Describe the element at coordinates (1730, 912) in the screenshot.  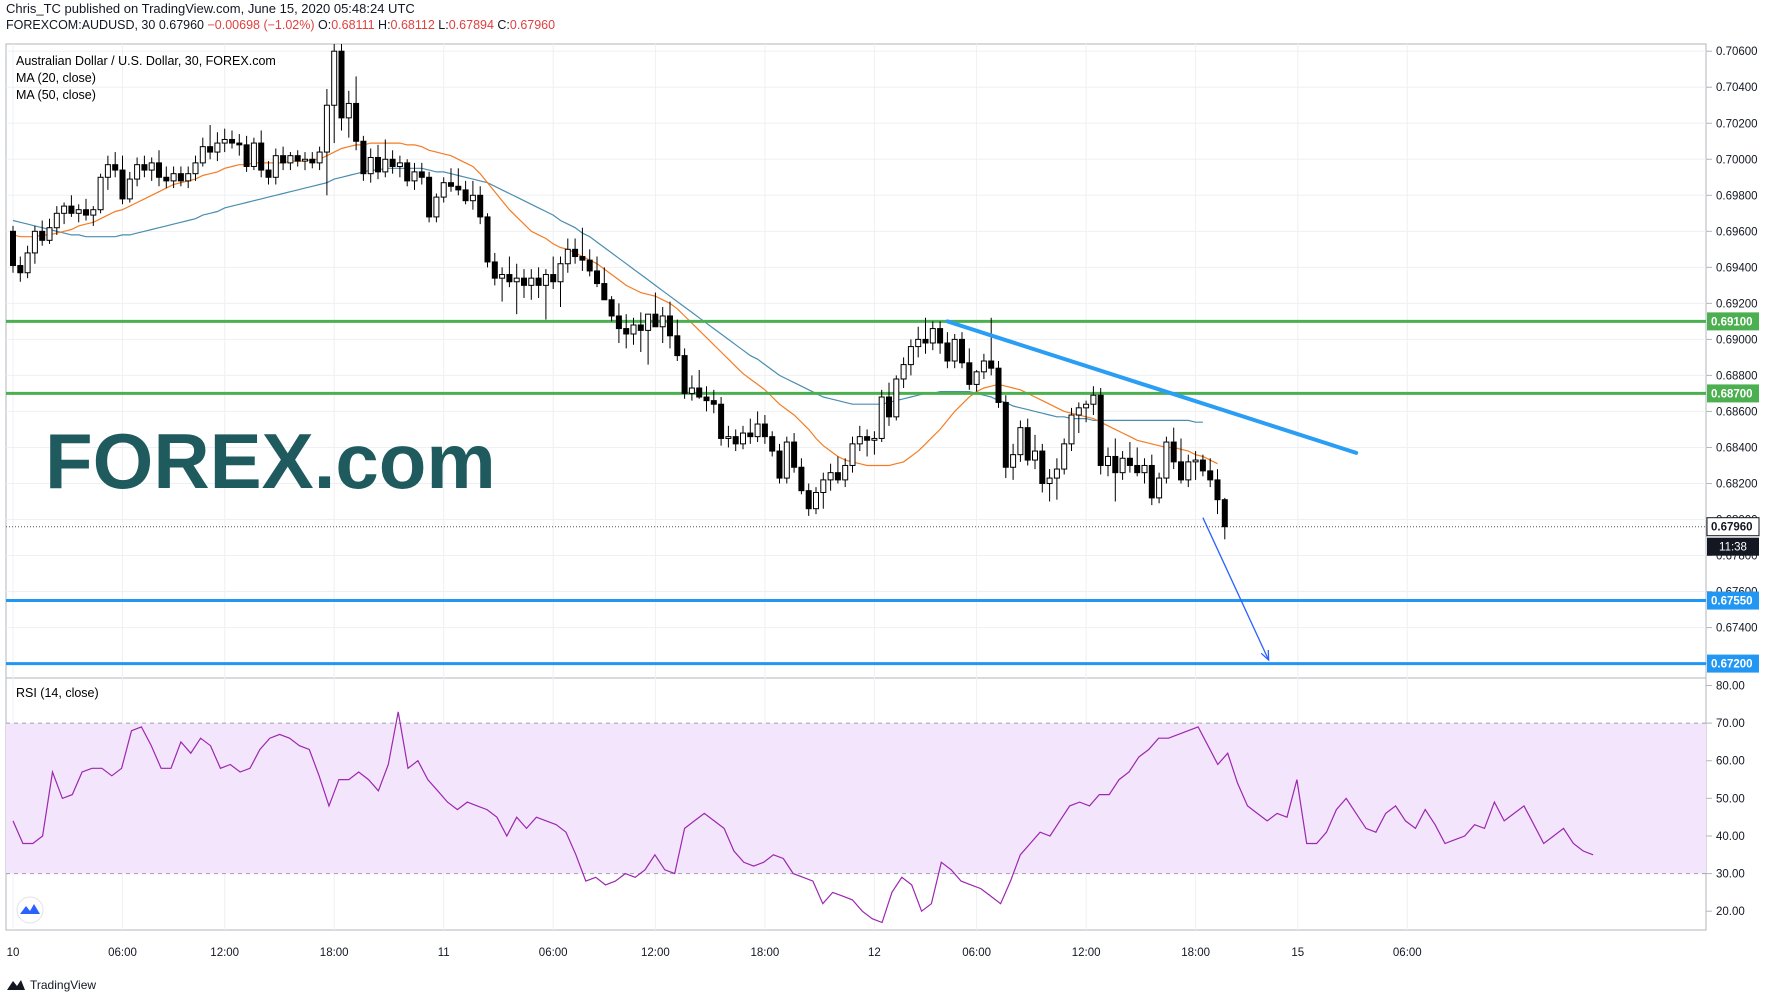
I see `rsi-tick-label: 20.00` at that location.